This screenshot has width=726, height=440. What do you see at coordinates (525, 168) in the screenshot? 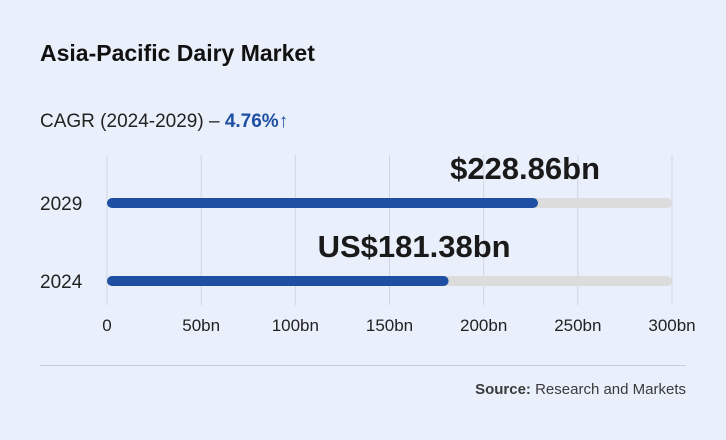
I see `bar-value-label: $228.86bn` at bounding box center [525, 168].